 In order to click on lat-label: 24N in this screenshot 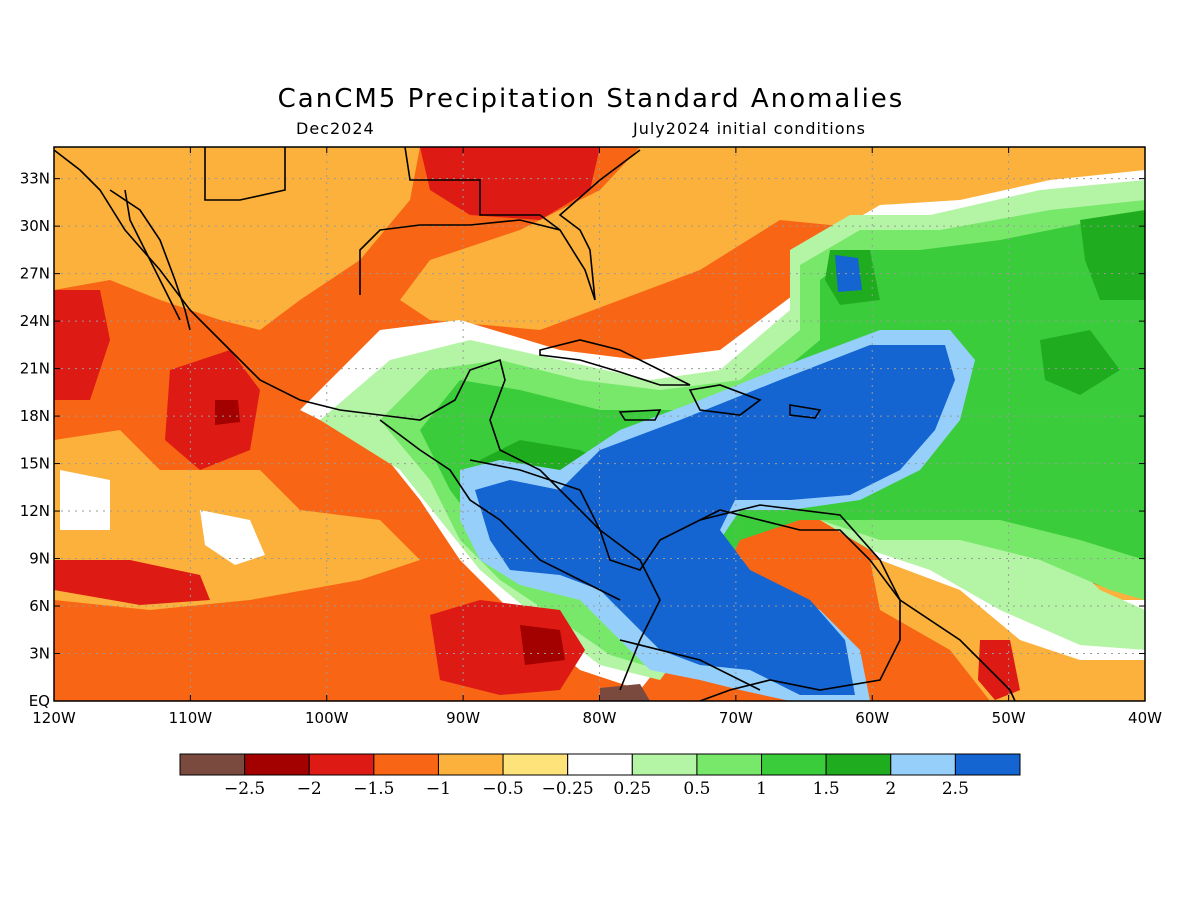, I will do `click(35, 321)`.